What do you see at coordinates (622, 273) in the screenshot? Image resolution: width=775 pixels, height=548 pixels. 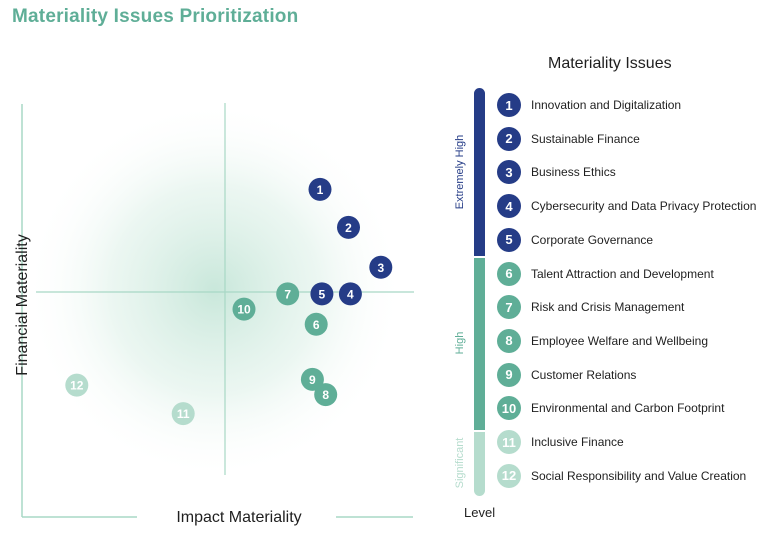 I see `legend-item-label: Talent Attraction and Development` at bounding box center [622, 273].